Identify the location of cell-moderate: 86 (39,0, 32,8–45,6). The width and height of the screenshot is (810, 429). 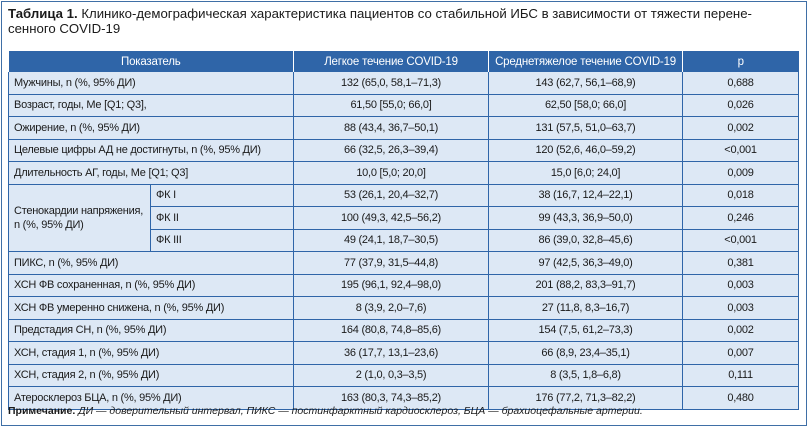
(586, 240).